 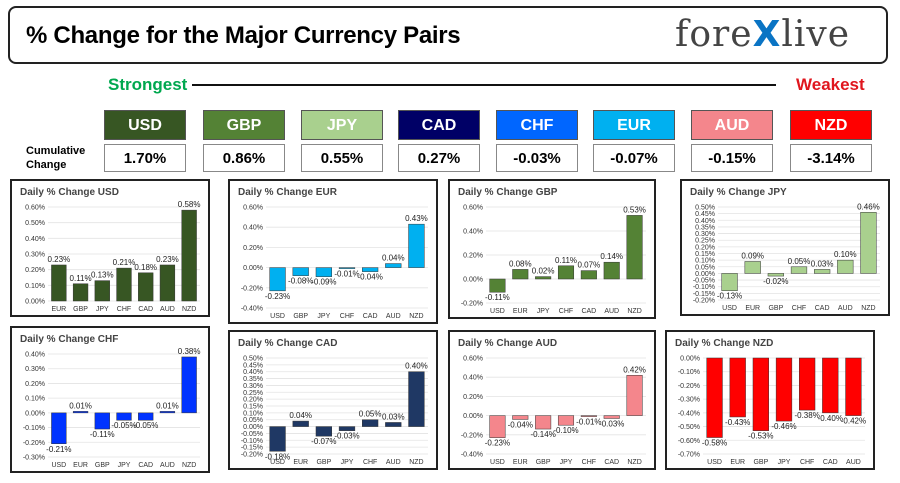 I want to click on data-label: -0.14%, so click(x=542, y=434).